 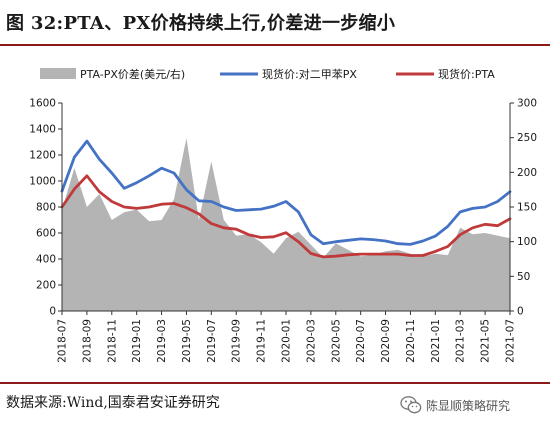 What do you see at coordinates (461, 341) in the screenshot?
I see `x-tick-label: 2021-03` at bounding box center [461, 341].